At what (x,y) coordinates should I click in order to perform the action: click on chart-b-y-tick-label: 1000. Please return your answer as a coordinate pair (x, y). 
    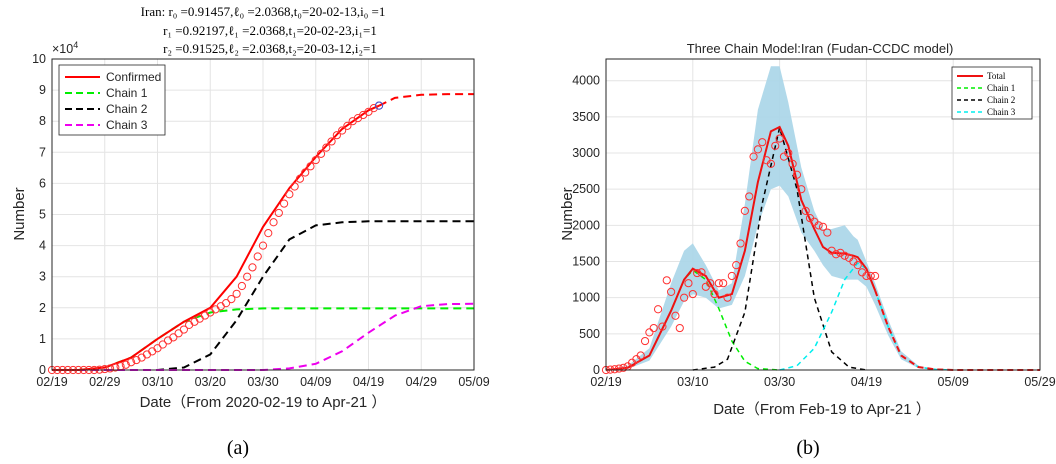
    Looking at the image, I should click on (586, 298).